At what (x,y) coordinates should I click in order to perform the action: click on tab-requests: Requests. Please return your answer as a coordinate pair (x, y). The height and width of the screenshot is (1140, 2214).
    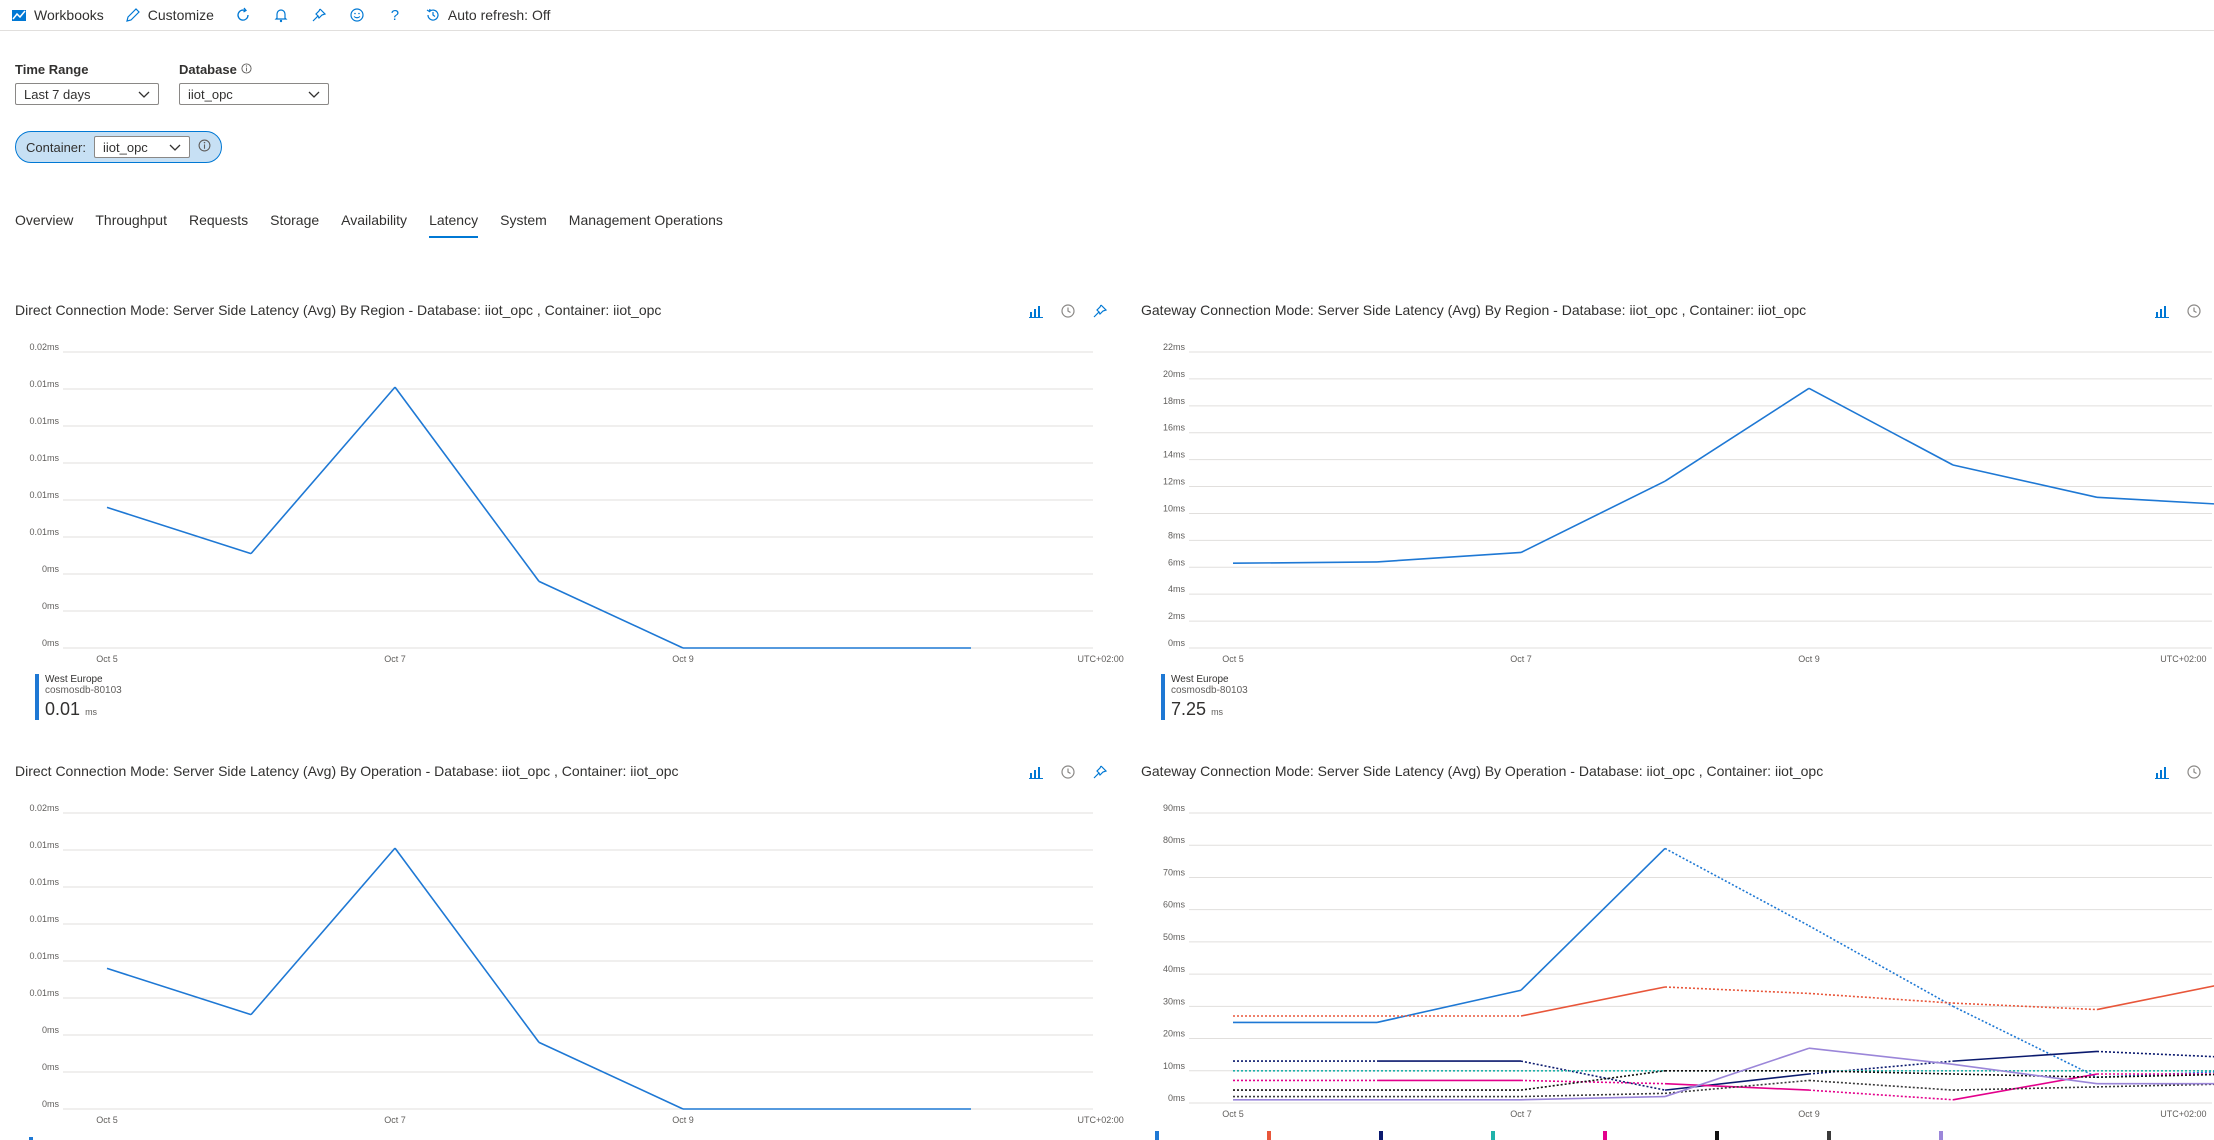
    Looking at the image, I should click on (218, 220).